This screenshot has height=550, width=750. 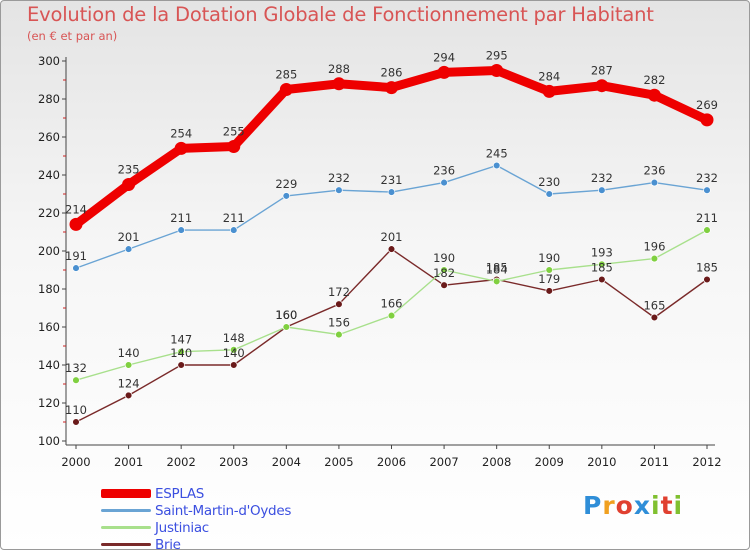 I want to click on x-tick-label: 2010, so click(x=601, y=462).